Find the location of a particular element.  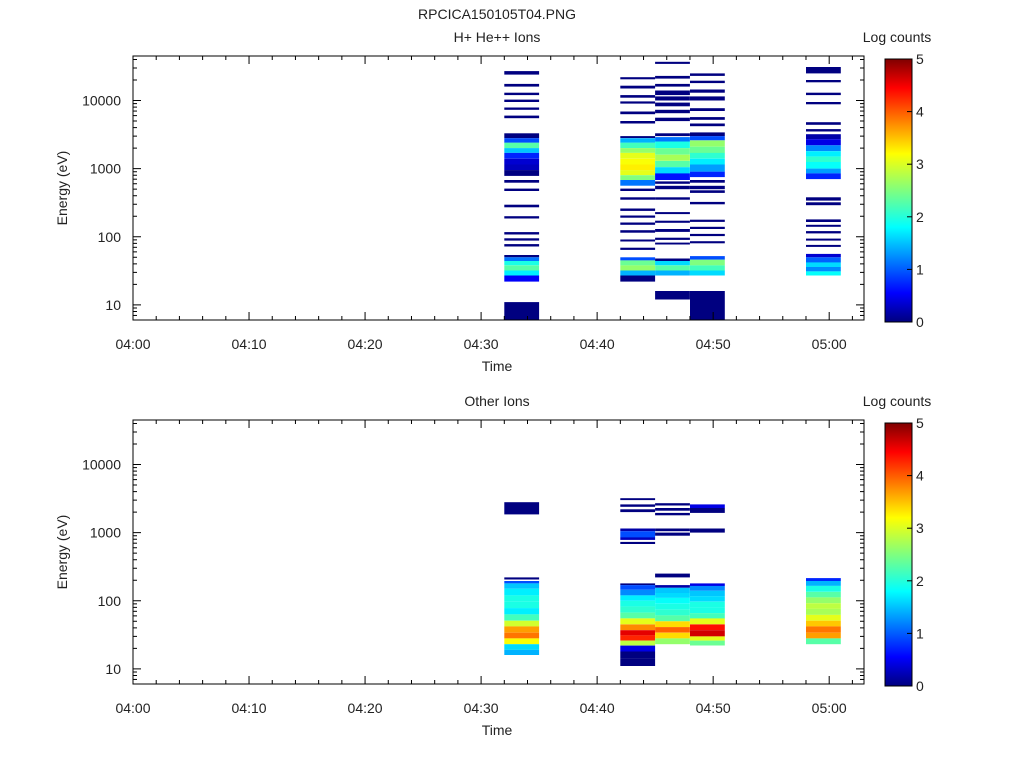

y-tick-label: 100 is located at coordinates (110, 601).